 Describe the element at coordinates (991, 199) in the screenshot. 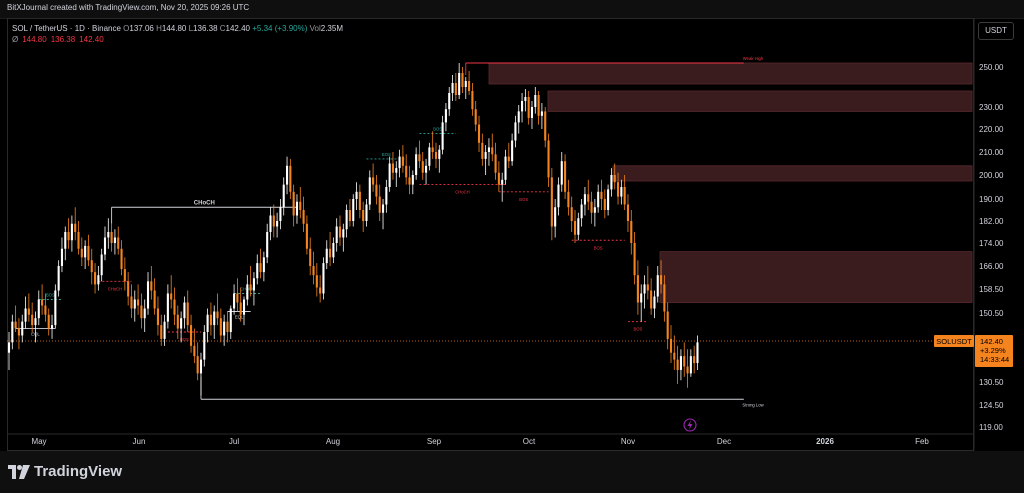

I see `y-tick-label: 190.00` at that location.